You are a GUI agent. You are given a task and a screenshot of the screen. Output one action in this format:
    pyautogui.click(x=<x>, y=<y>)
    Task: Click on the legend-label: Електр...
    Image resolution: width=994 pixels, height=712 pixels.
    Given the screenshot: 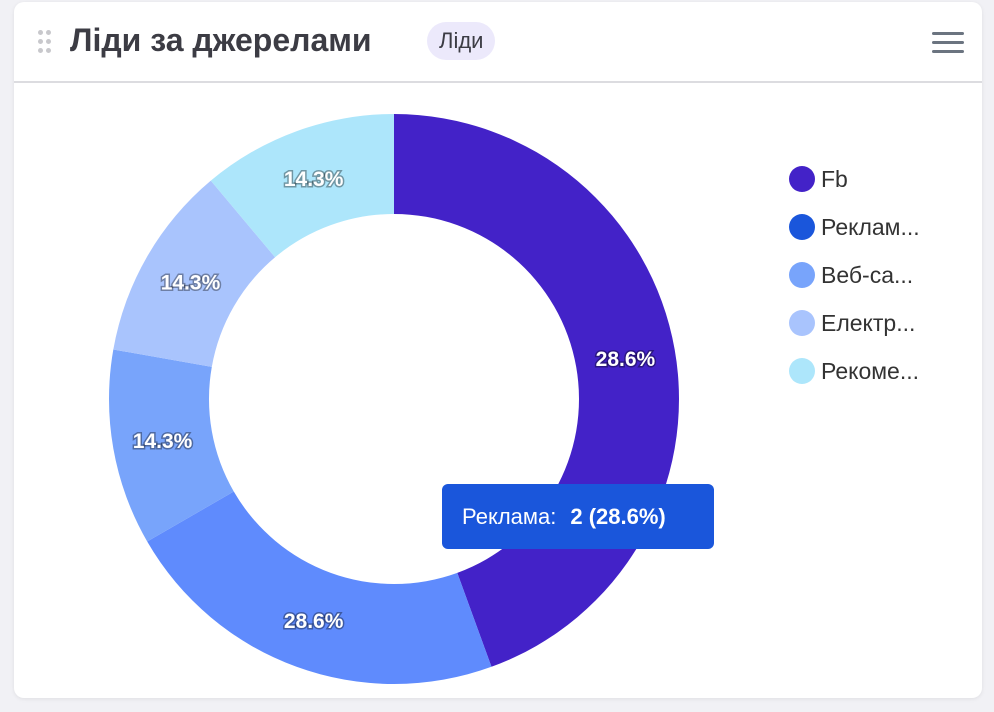 What is the action you would take?
    pyautogui.click(x=868, y=322)
    